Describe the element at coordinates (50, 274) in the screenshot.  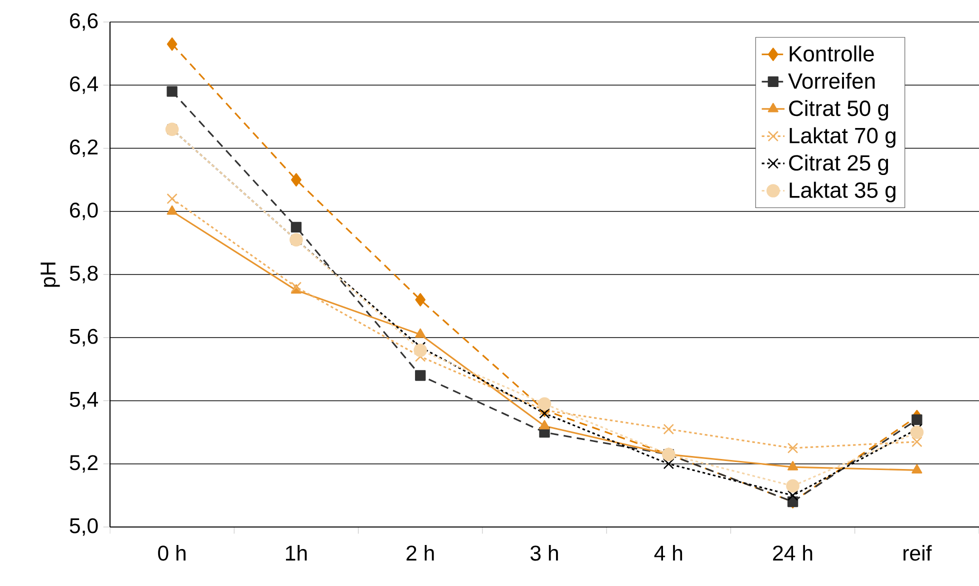
I see `y-axis-title: pH` at that location.